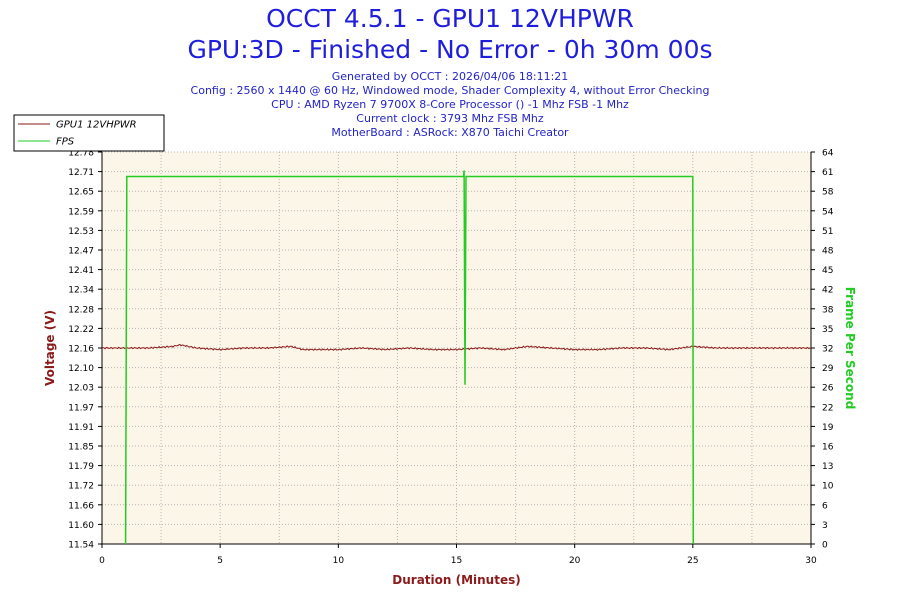 The height and width of the screenshot is (600, 900). Describe the element at coordinates (828, 428) in the screenshot. I see `y2-tick-label: 19` at that location.